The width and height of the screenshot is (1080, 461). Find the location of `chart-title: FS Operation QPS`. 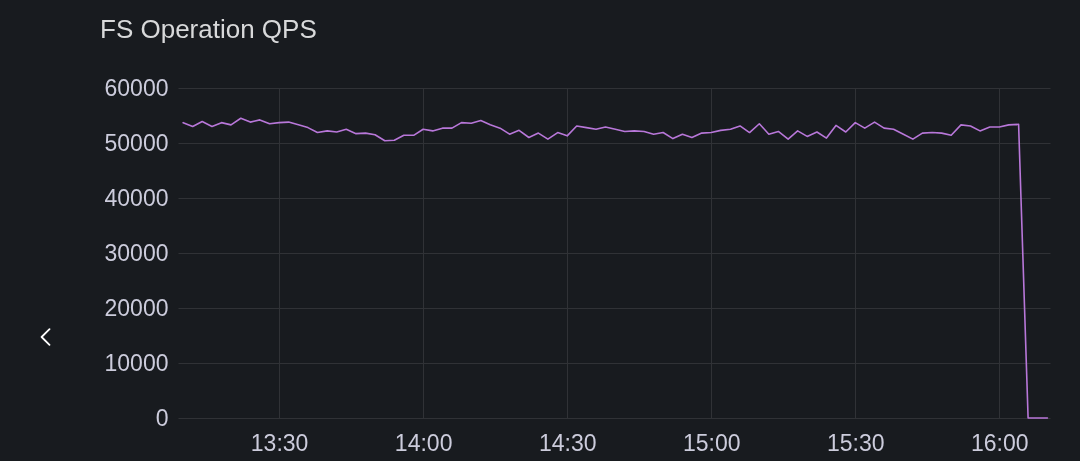

chart-title: FS Operation QPS is located at coordinates (208, 29).